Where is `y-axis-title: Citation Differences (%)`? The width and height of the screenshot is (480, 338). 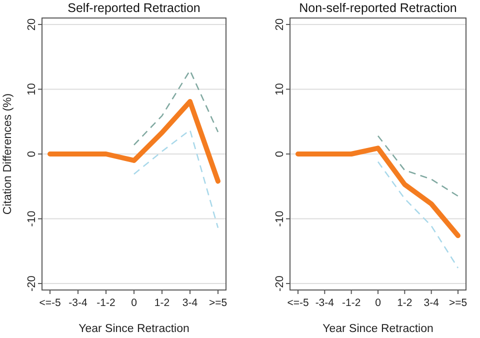
y-axis-title: Citation Differences (%) is located at coordinates (8, 154).